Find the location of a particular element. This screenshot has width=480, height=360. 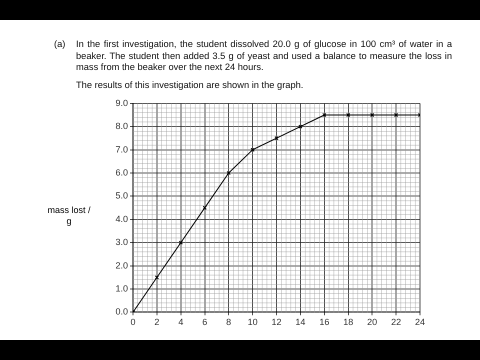

x-tick-label: 8 is located at coordinates (229, 322).